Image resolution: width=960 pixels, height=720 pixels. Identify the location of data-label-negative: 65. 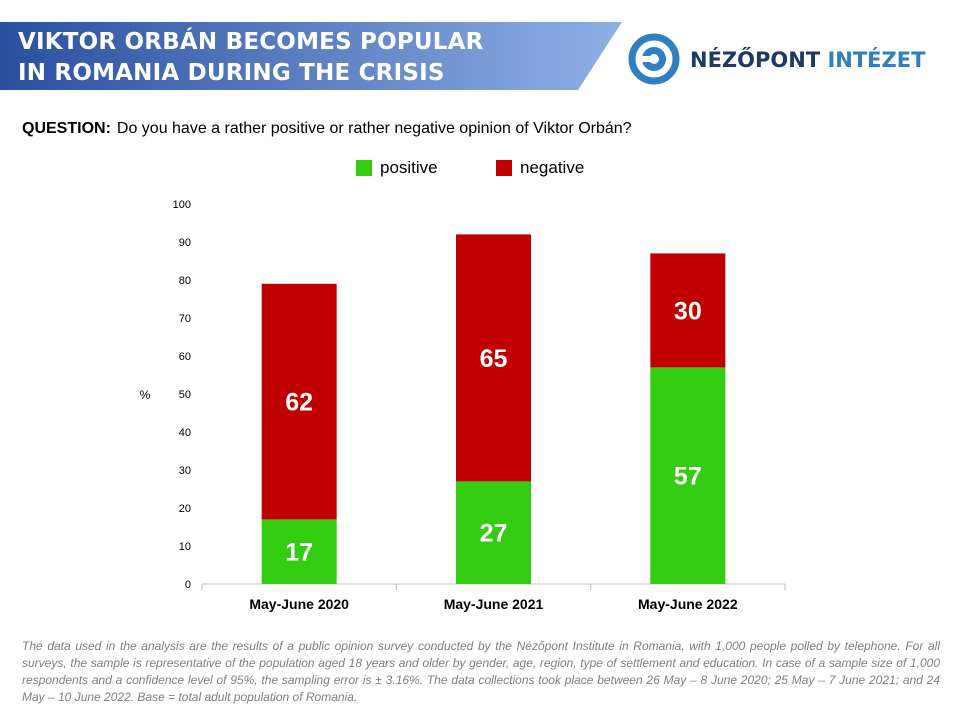
(494, 359).